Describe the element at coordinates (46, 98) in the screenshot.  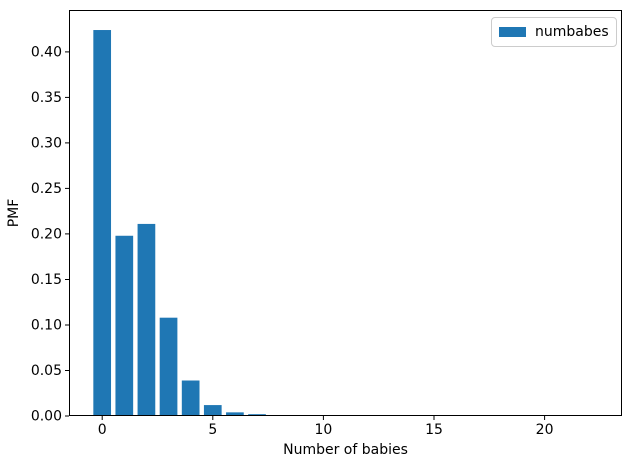
I see `y-tick-label-0.35: 0.35` at that location.